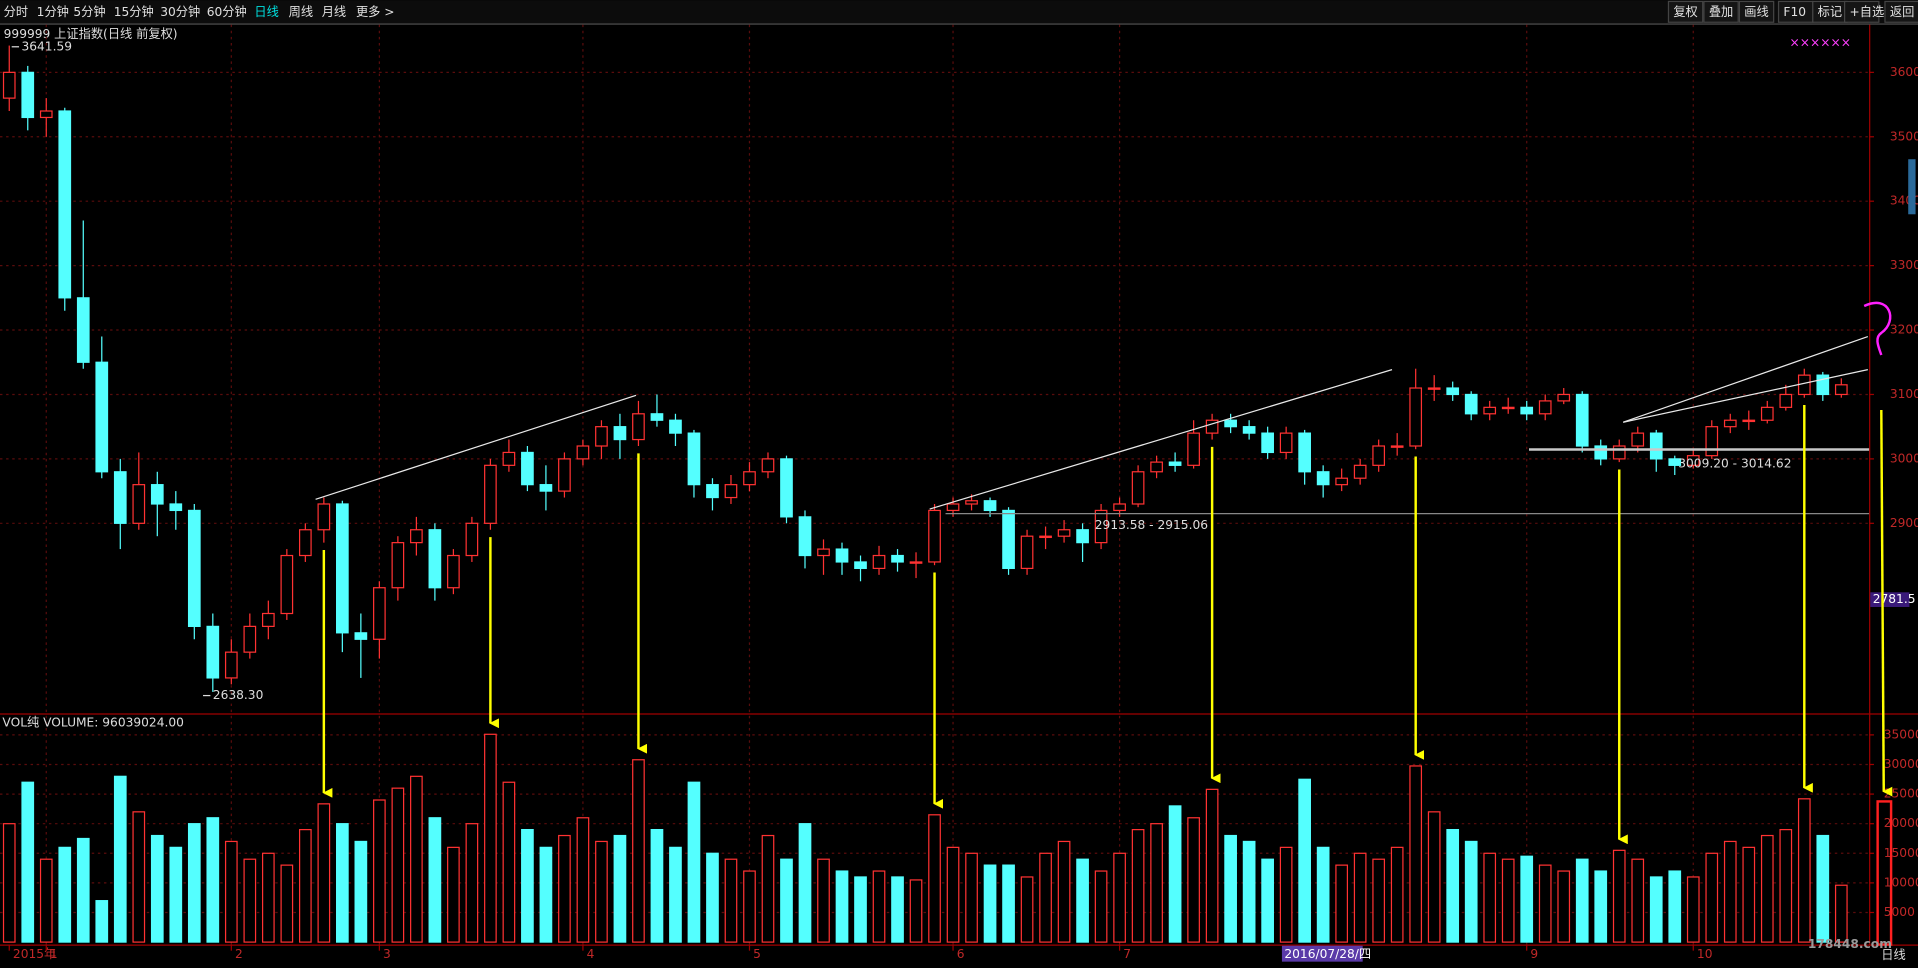 The width and height of the screenshot is (1918, 968). Describe the element at coordinates (1794, 12) in the screenshot. I see `toolbar-button: F10` at that location.